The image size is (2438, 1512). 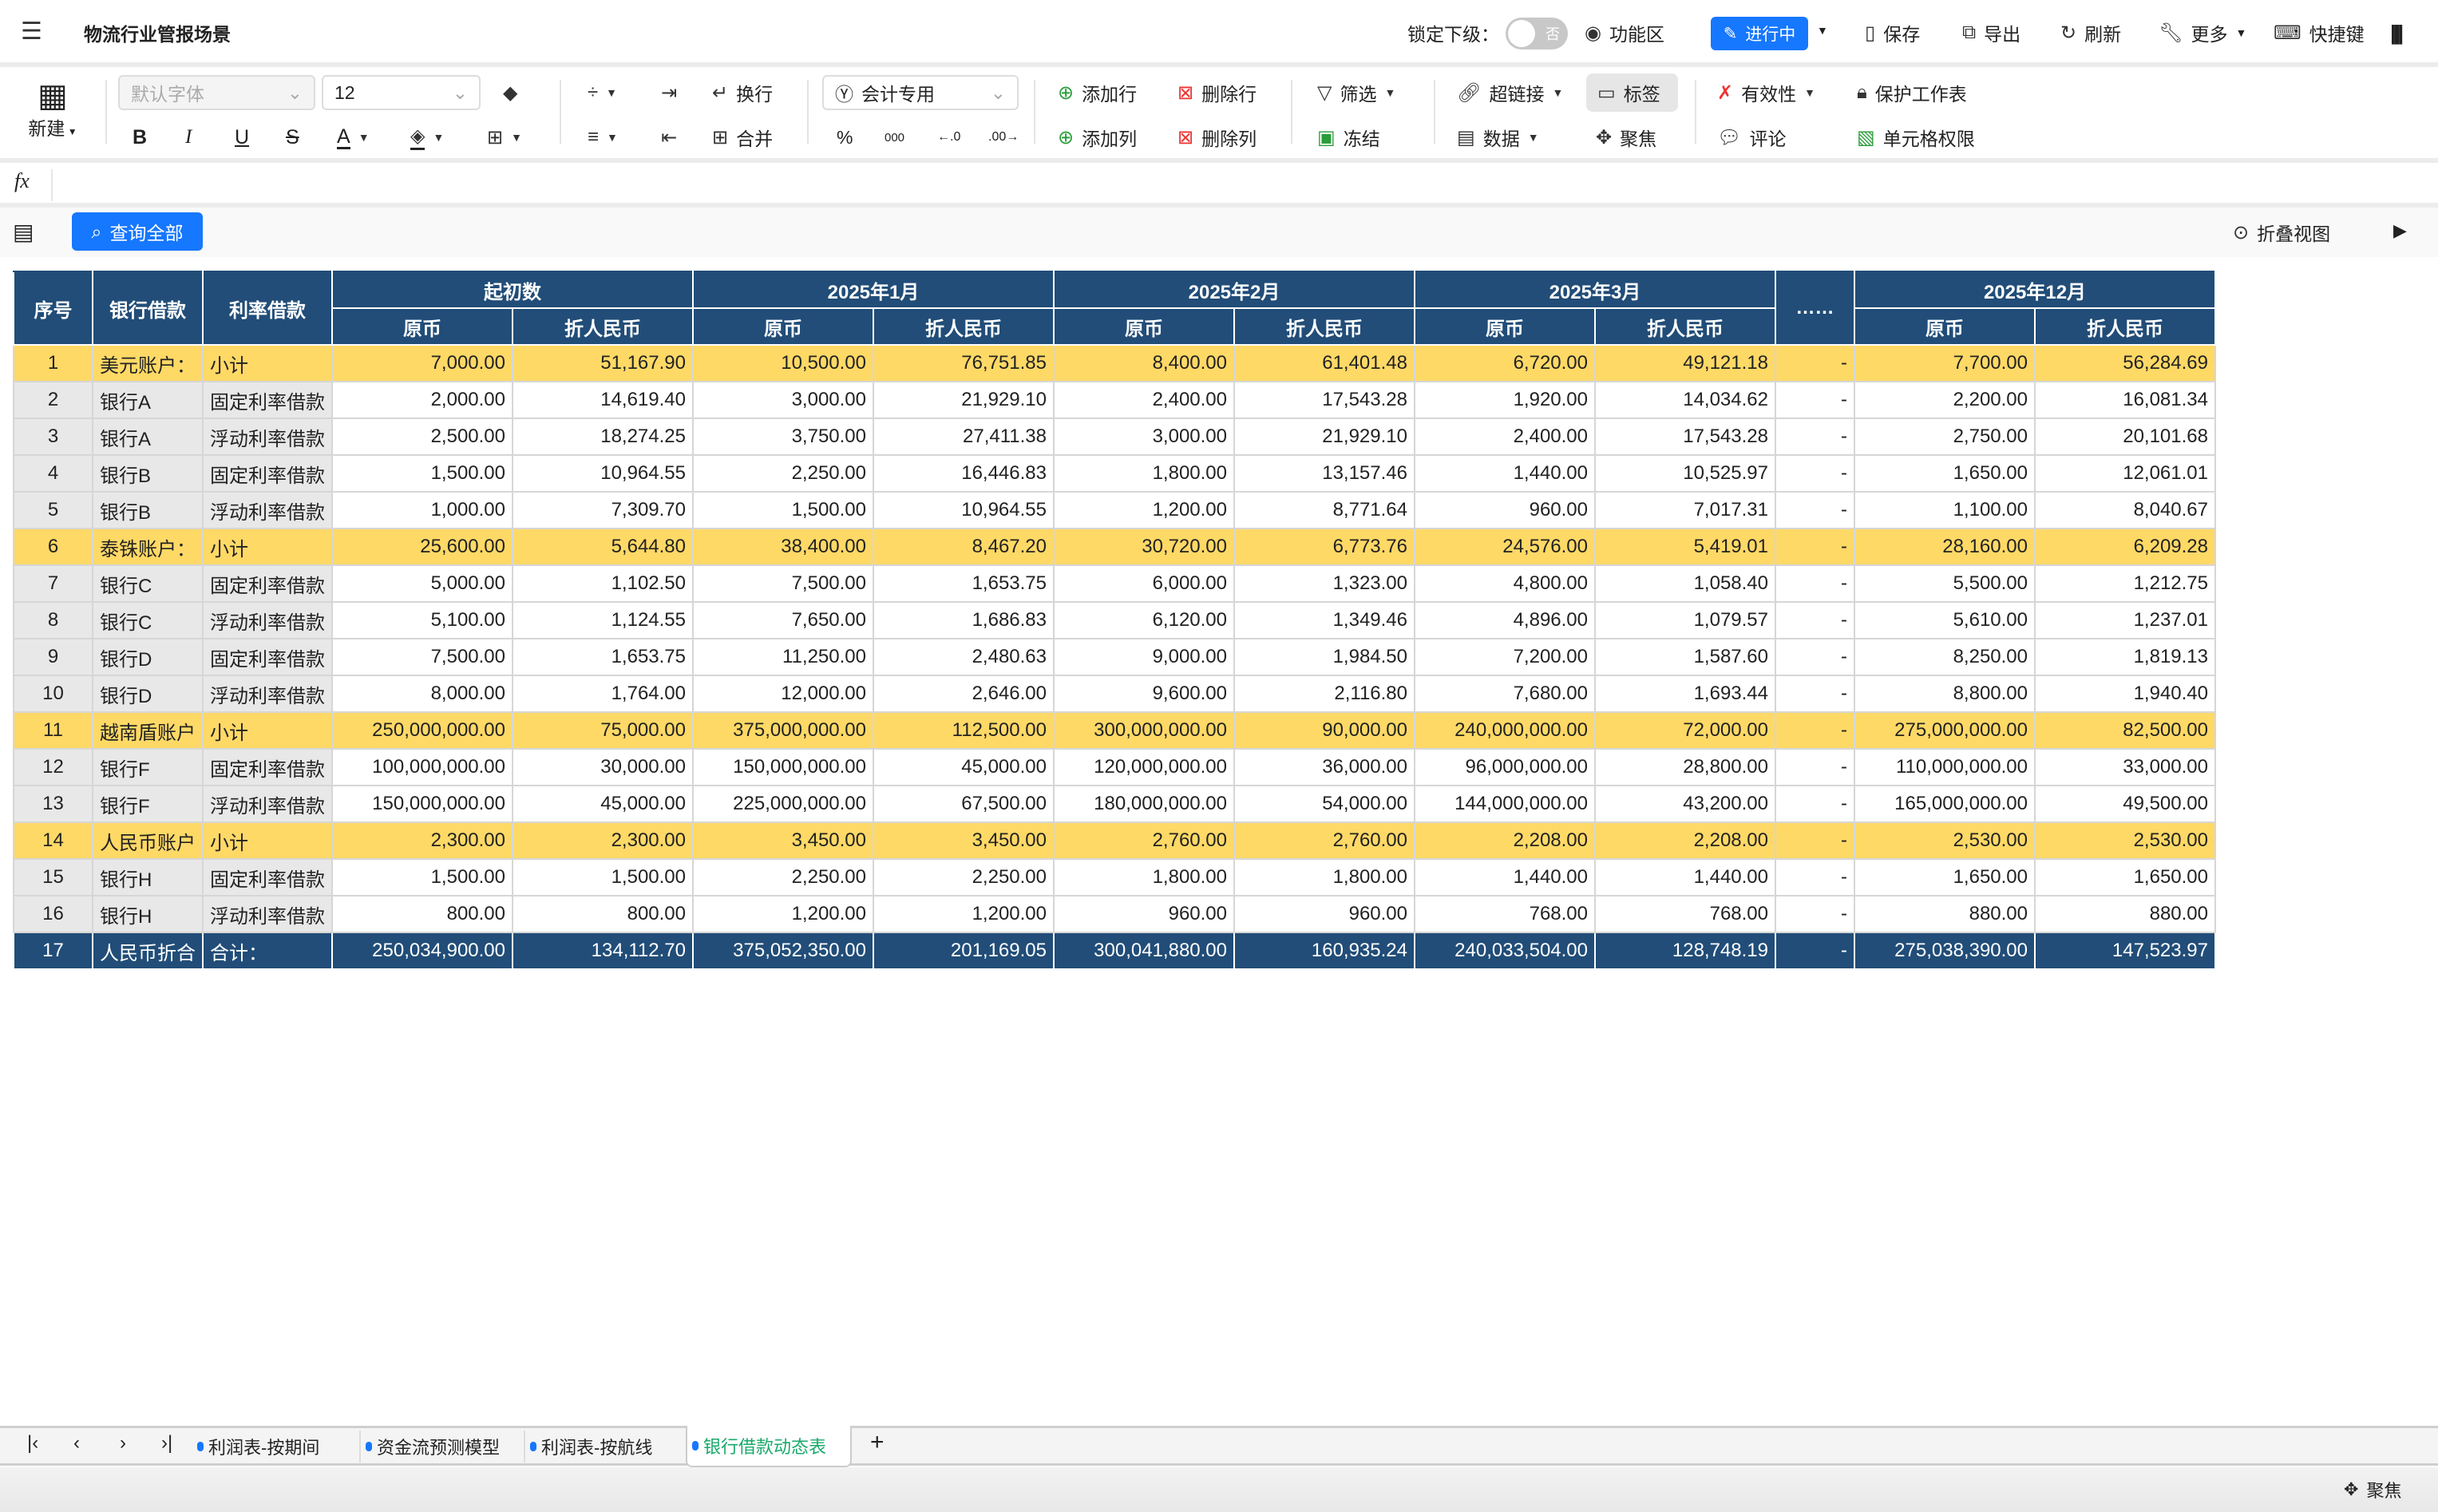 What do you see at coordinates (603, 951) in the screenshot?
I see `cell-value: 134,112.70` at bounding box center [603, 951].